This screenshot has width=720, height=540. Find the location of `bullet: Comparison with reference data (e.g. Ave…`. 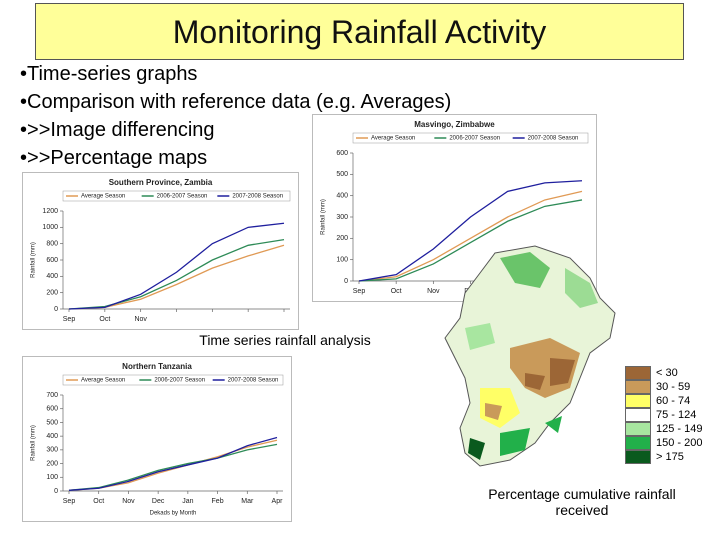

bullet: Comparison with reference data (e.g. Ave… is located at coordinates (235, 102).